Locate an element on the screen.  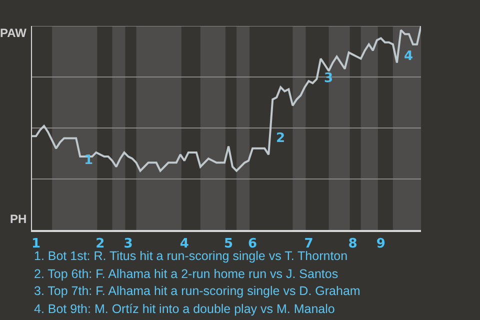
x-tick-label: 9 is located at coordinates (381, 244).